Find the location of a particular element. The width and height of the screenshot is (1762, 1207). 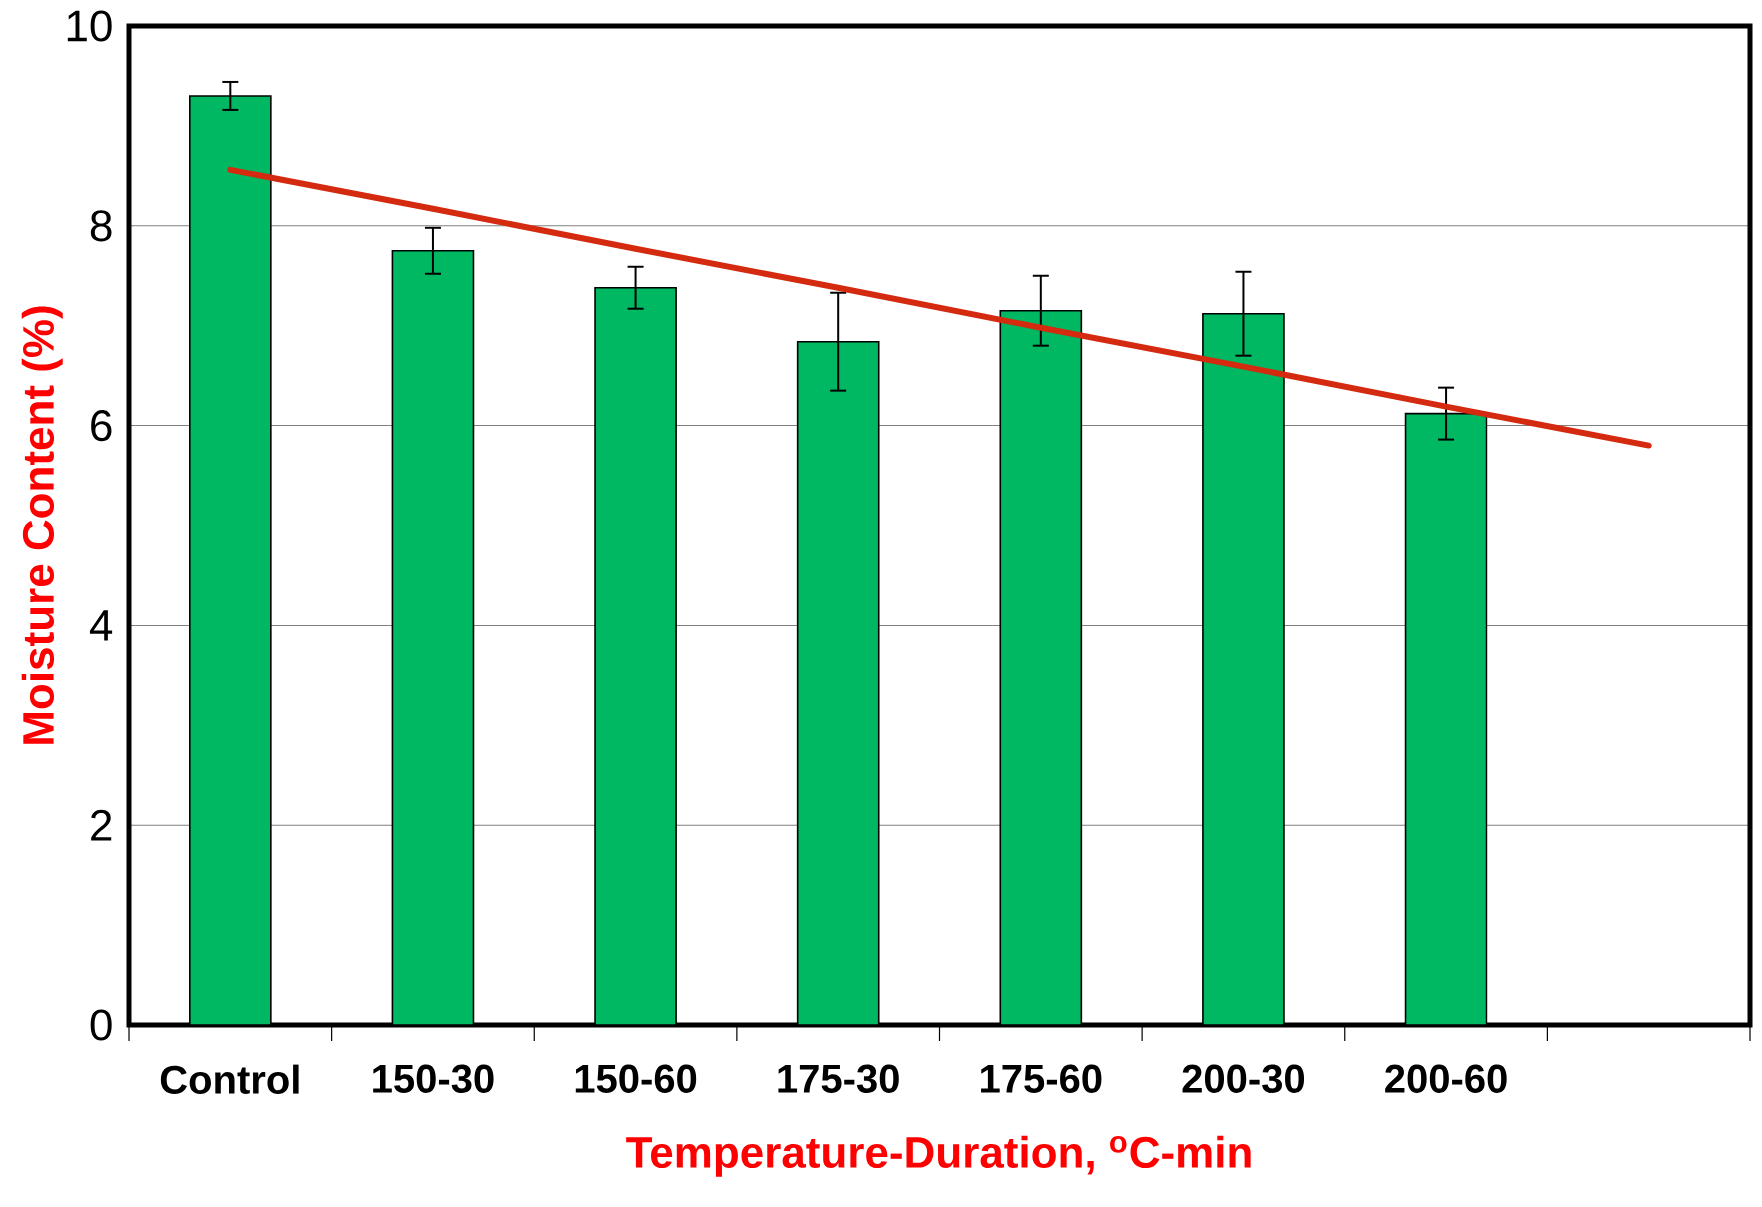

y-tick-label: 6 is located at coordinates (101, 426).